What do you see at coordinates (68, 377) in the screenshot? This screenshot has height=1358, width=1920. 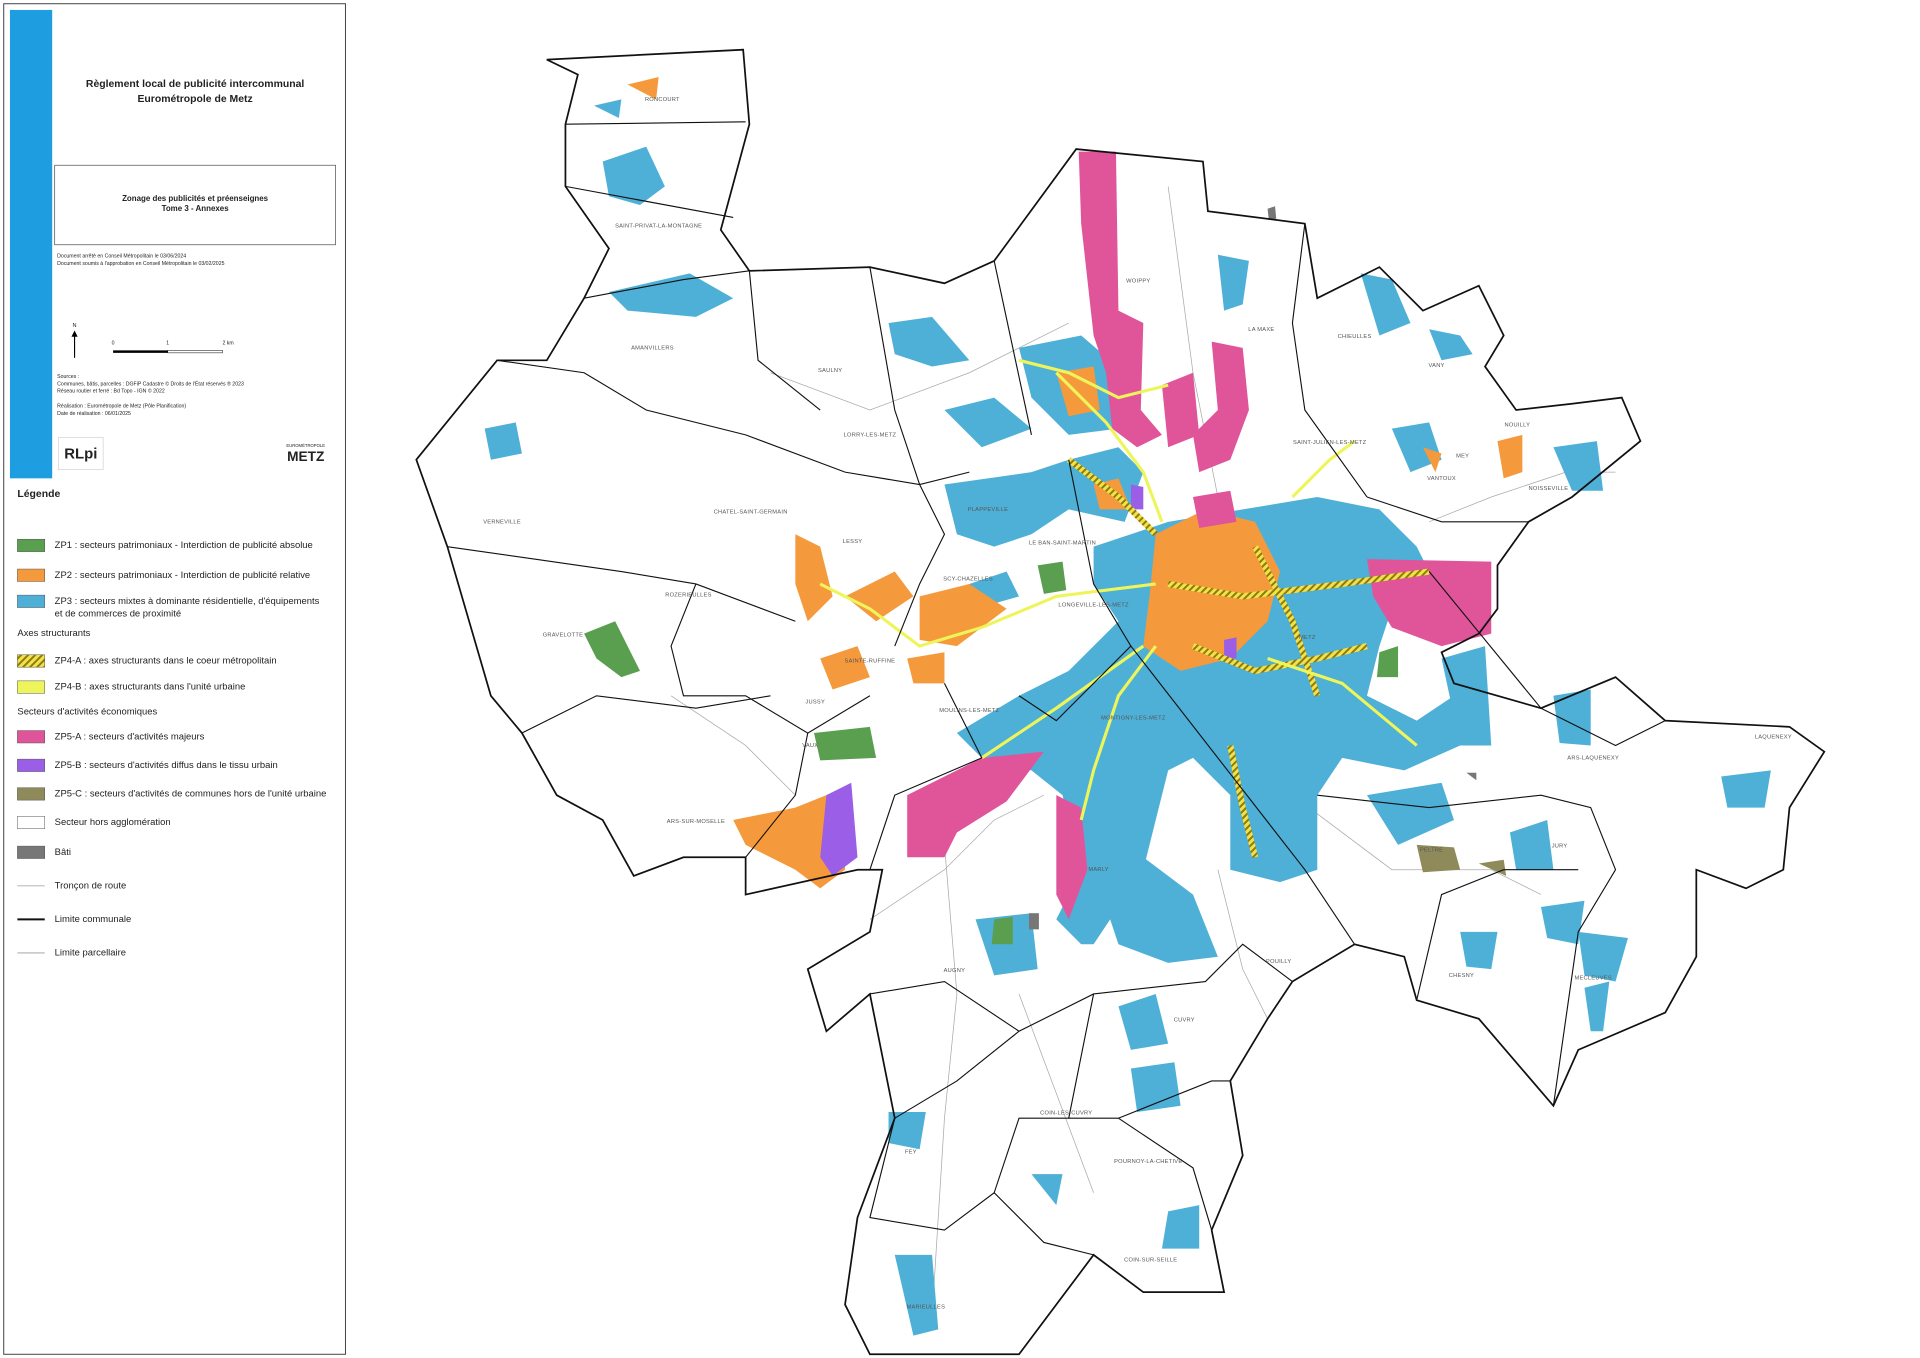 I see `source-line: Sources :` at bounding box center [68, 377].